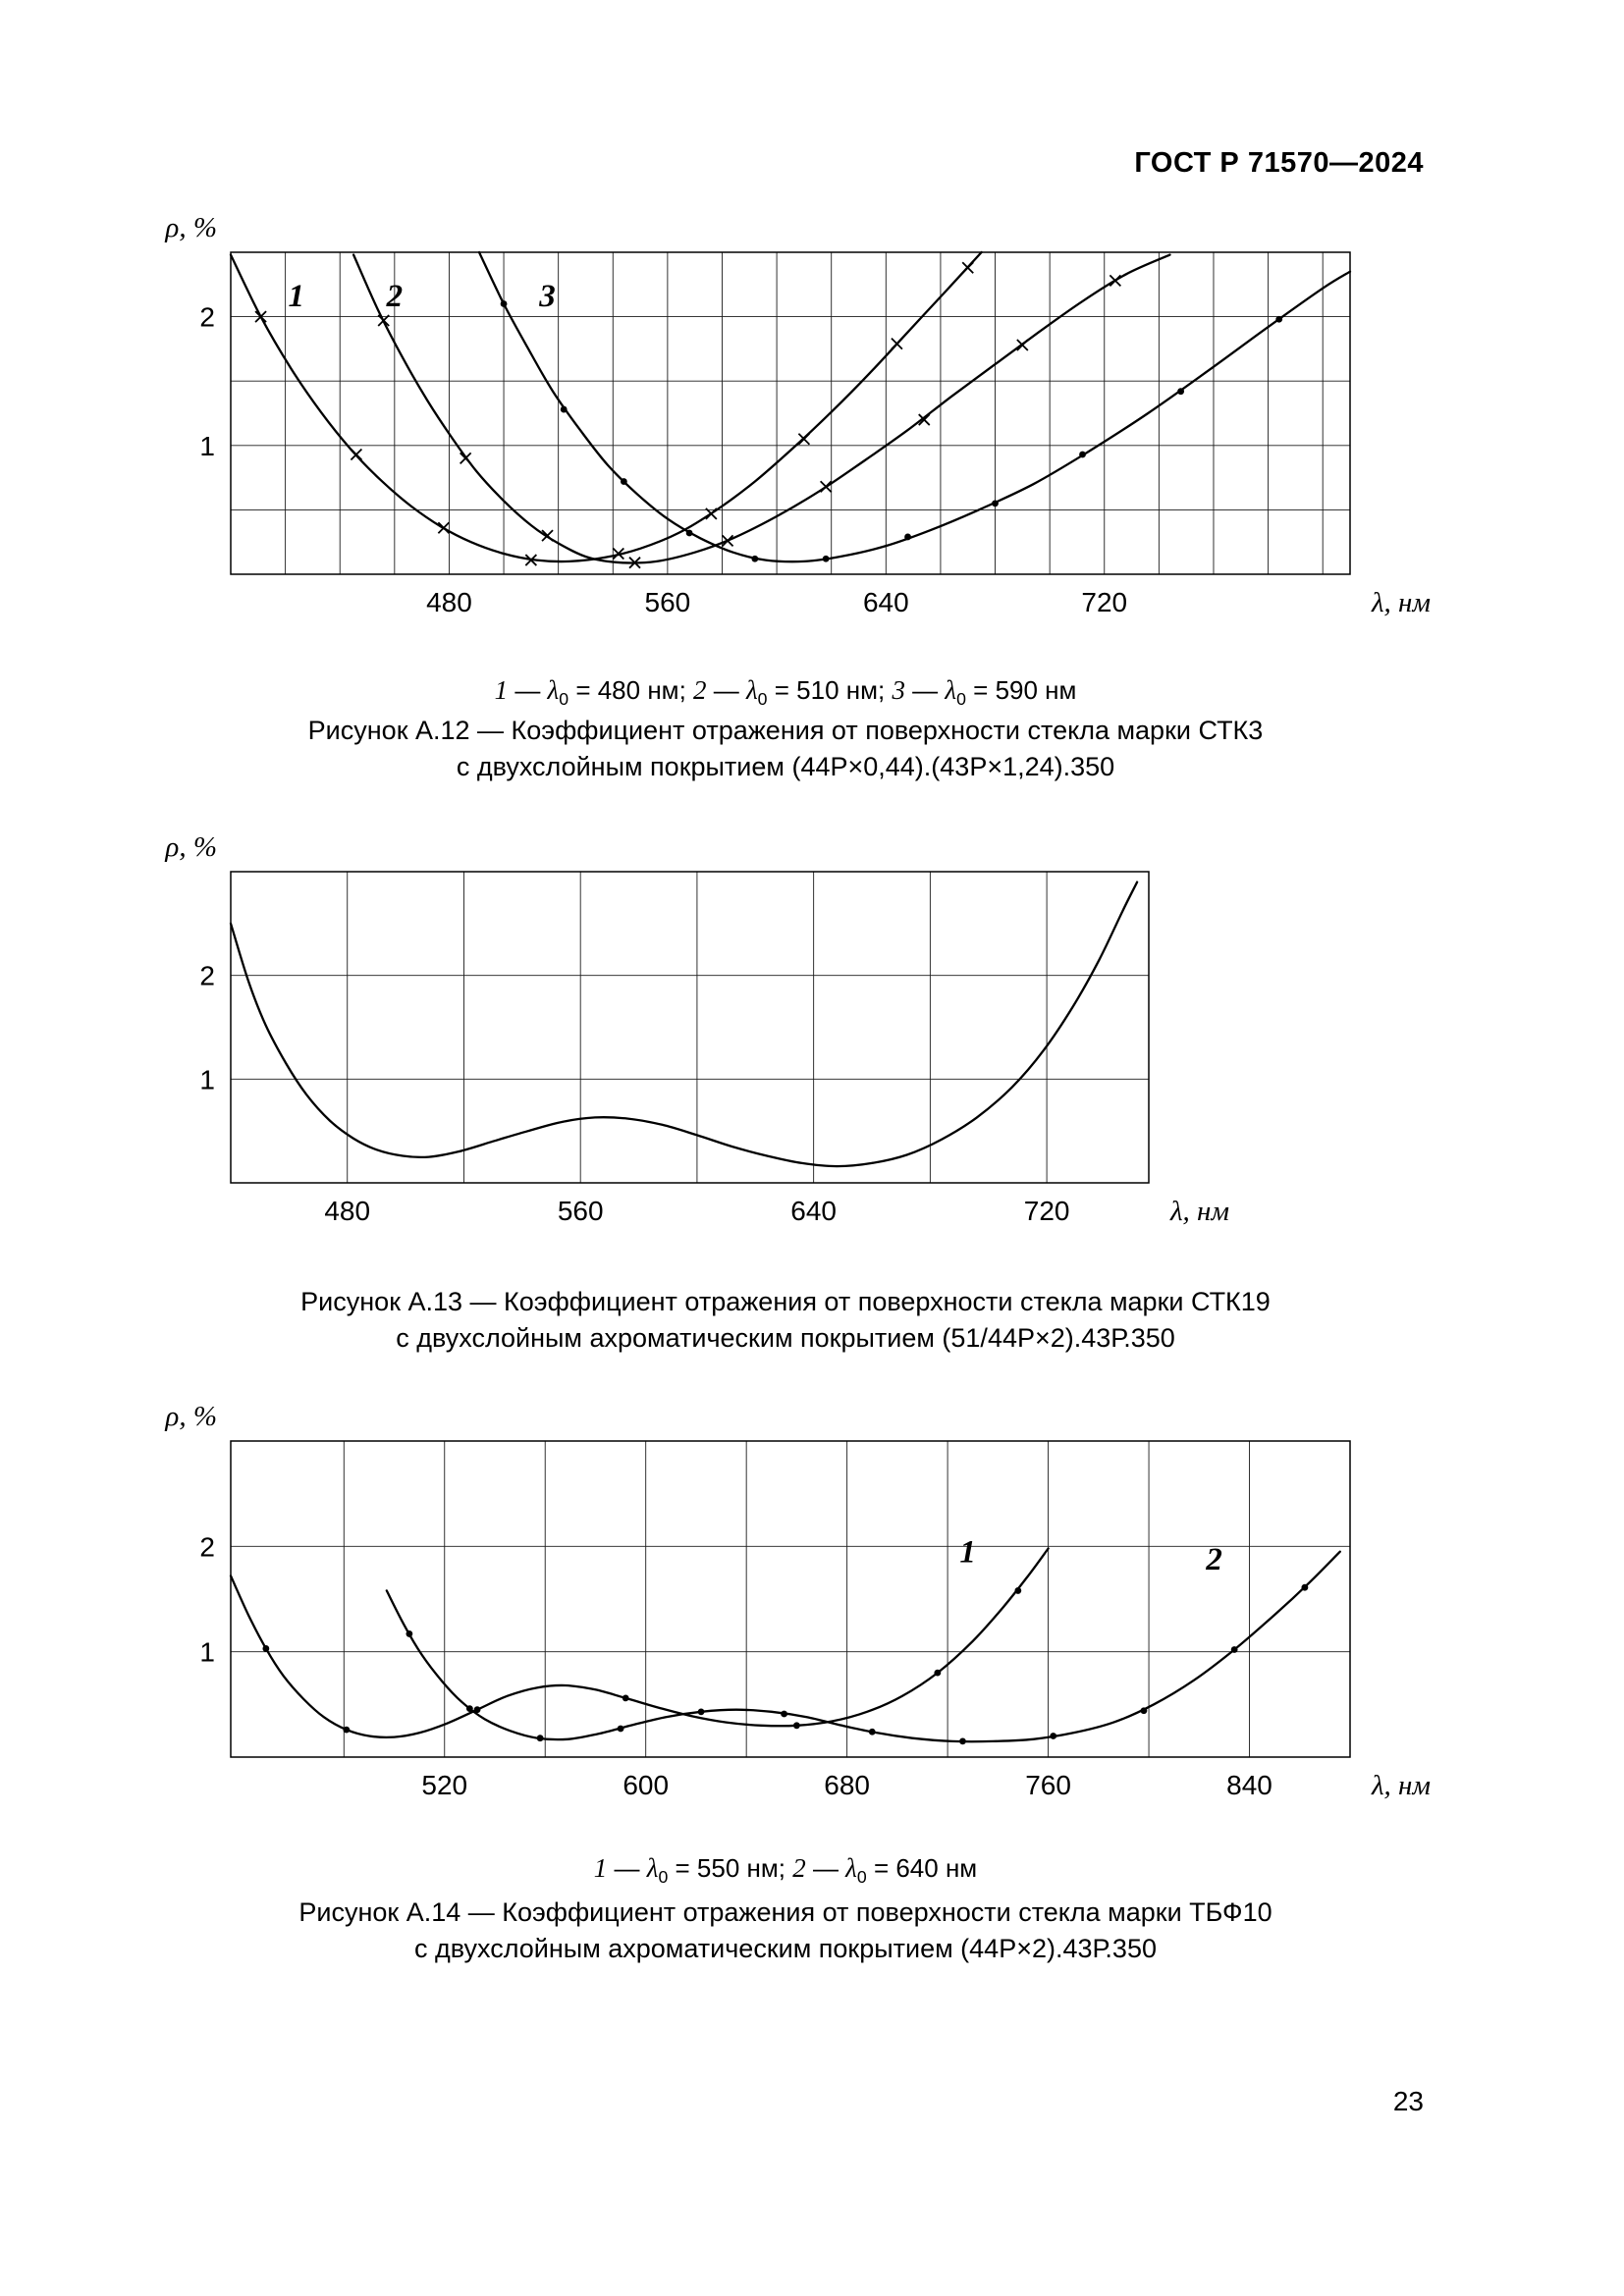  What do you see at coordinates (1249, 1785) in the screenshot?
I see `svg-text: 840` at bounding box center [1249, 1785].